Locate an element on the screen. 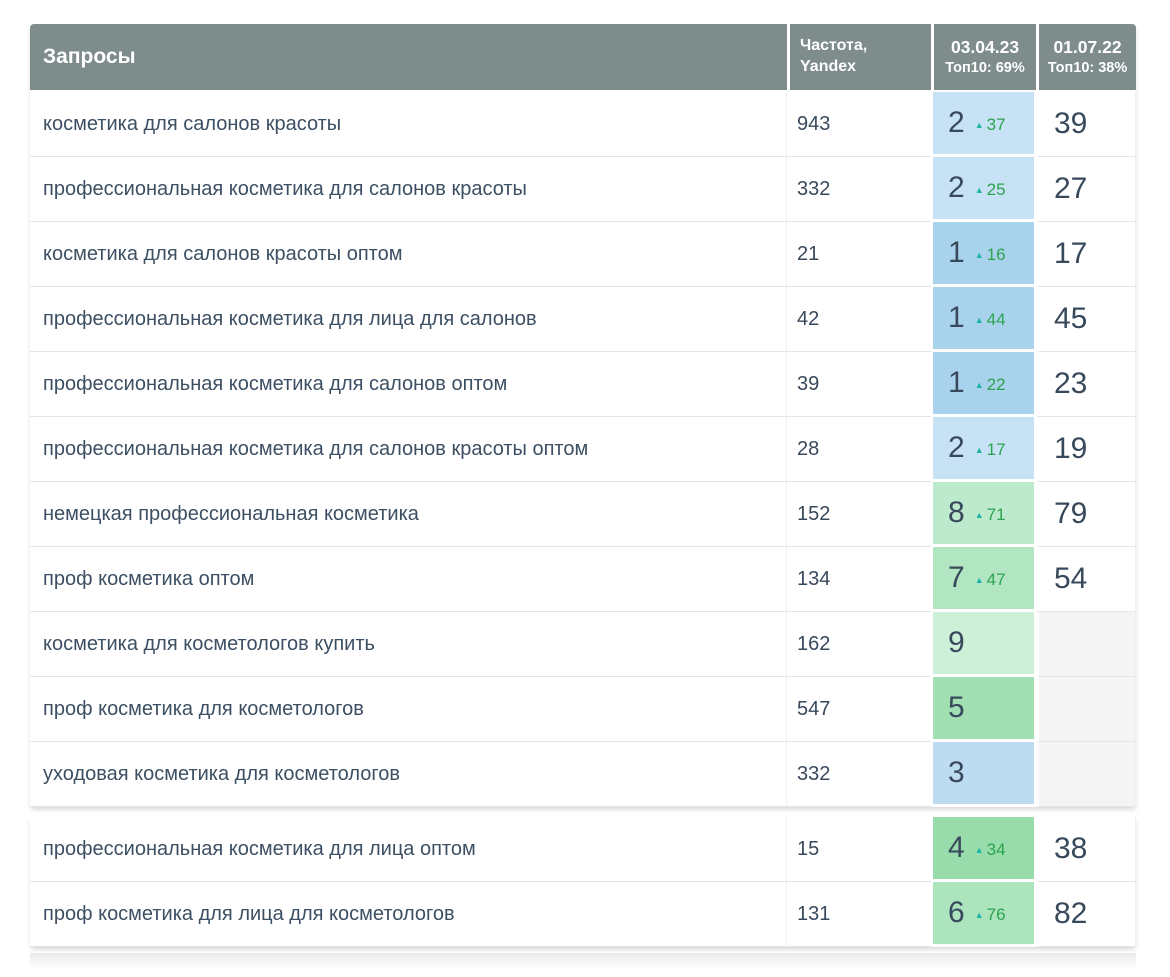 This screenshot has height=977, width=1170. frequency-column-header: Частота, Yandex is located at coordinates (859, 57).